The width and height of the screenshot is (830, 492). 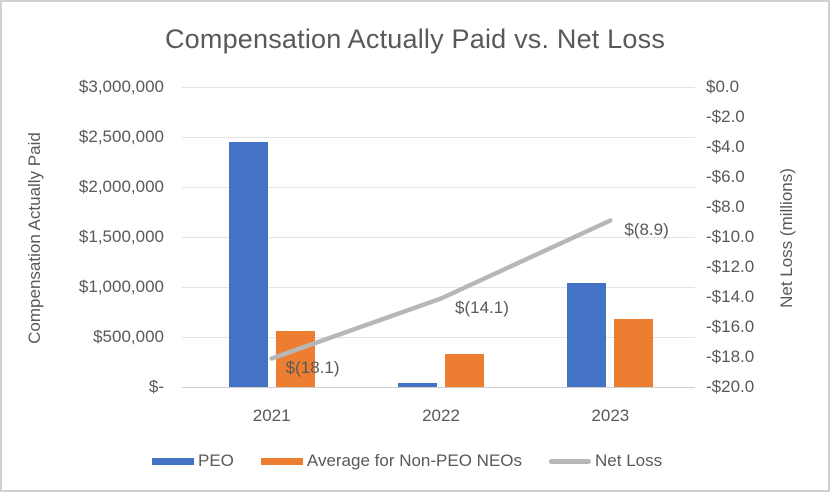 What do you see at coordinates (415, 39) in the screenshot?
I see `chart-title: Compensation Actually Paid vs. Net Loss` at bounding box center [415, 39].